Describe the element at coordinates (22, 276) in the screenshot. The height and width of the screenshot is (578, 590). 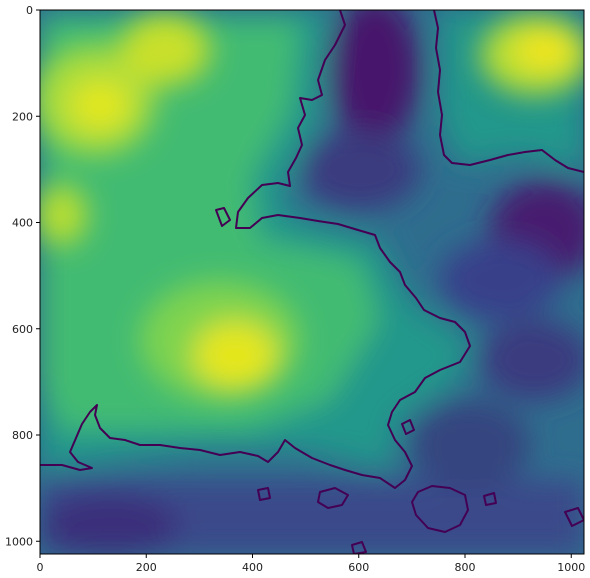
I see `y-axis: 0 200 400 600 800 1000` at that location.